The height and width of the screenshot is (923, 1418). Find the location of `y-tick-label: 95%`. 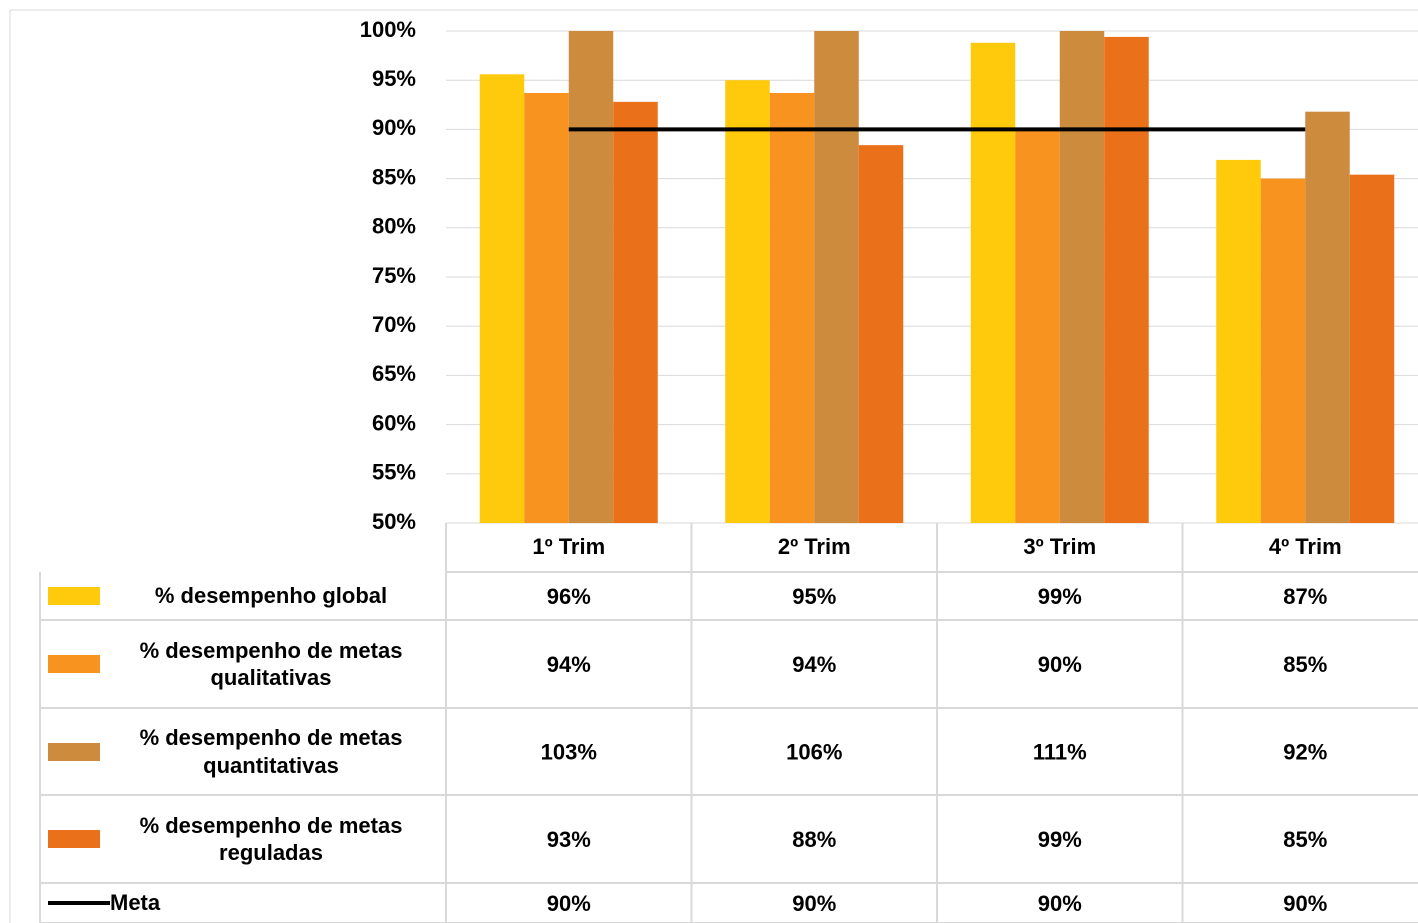

y-tick-label: 95% is located at coordinates (394, 78).